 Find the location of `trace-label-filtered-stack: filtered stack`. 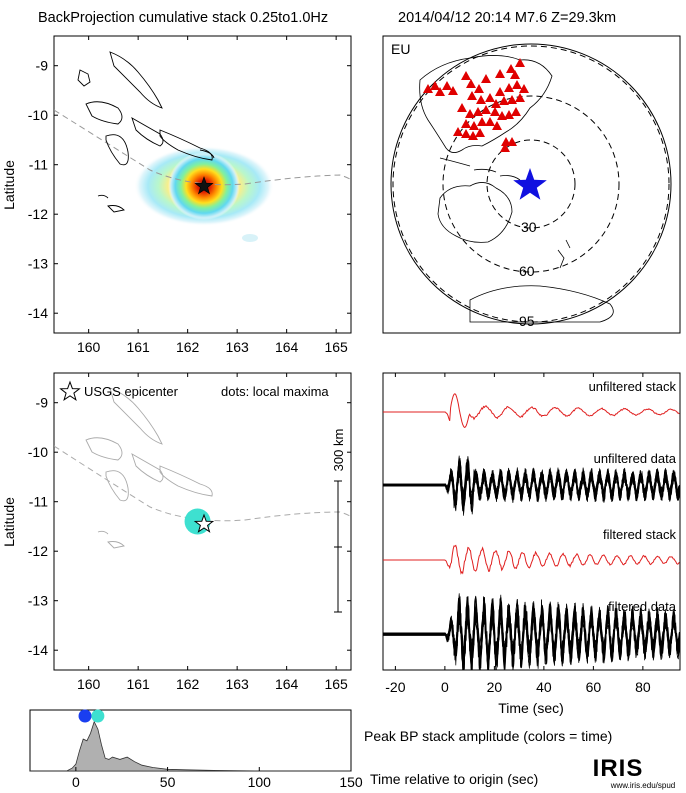

trace-label-filtered-stack: filtered stack is located at coordinates (639, 534).